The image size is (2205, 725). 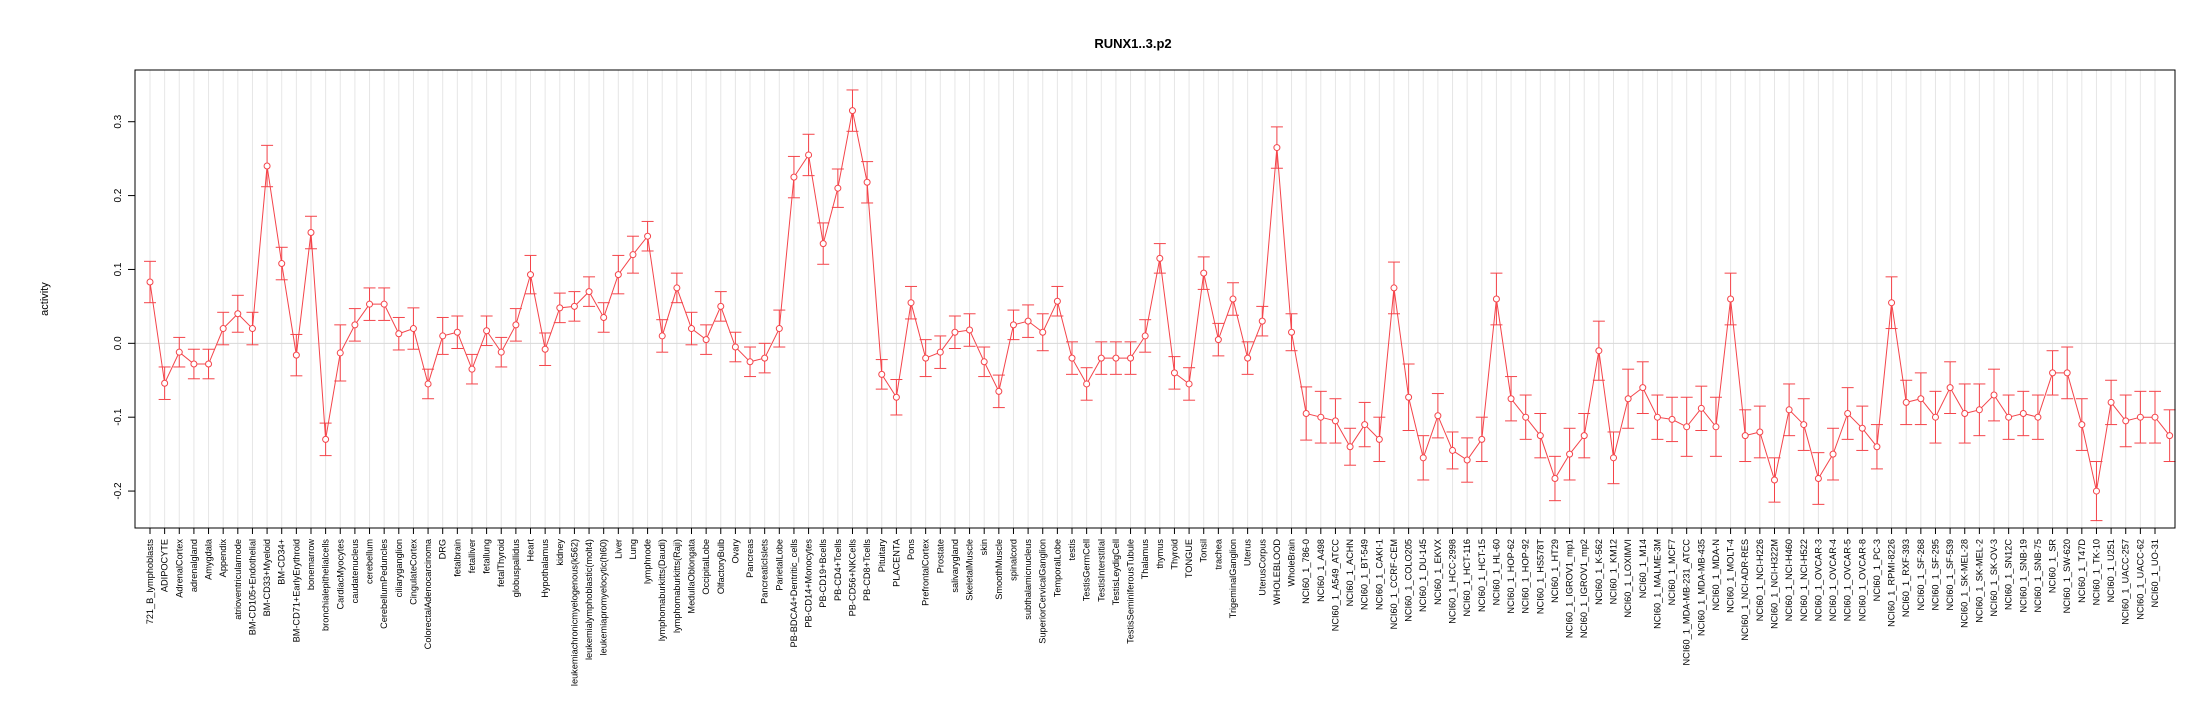 I want to click on x-tick-label: TrigeminalGanglion, so click(x=1233, y=578).